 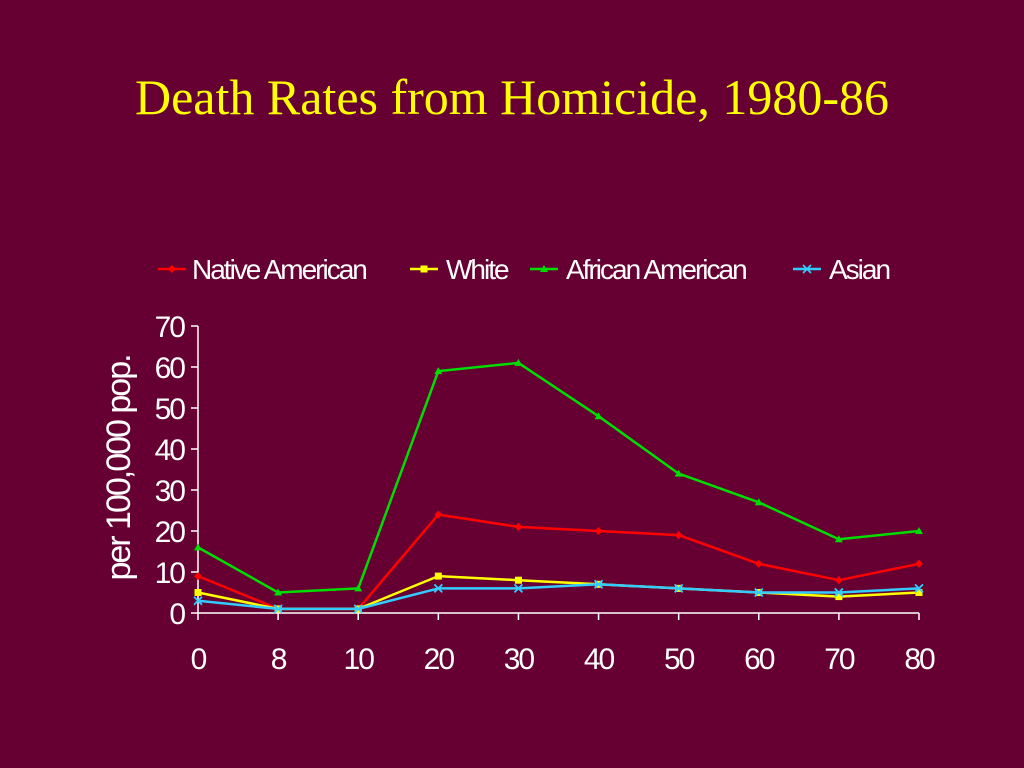 I want to click on series-native-american, so click(x=558, y=561).